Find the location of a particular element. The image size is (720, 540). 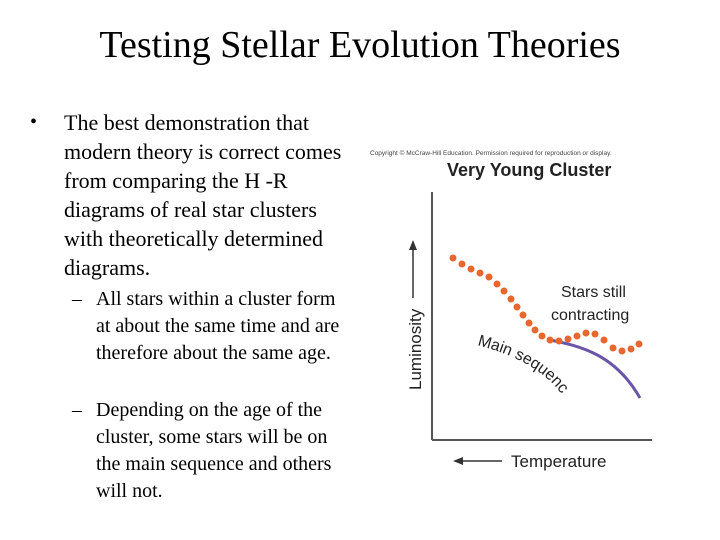

slide-title: Testing Stellar Evolution Theories is located at coordinates (360, 45).